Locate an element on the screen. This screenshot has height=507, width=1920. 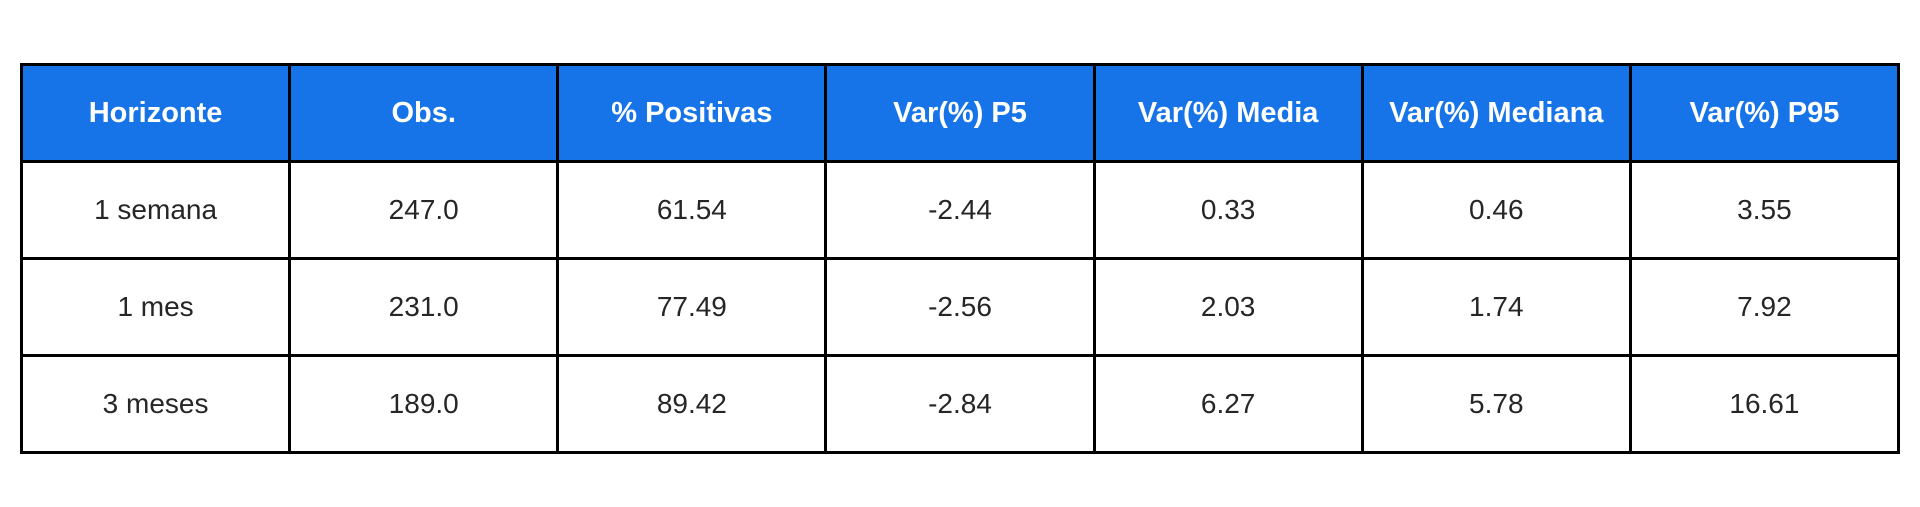
column-header-2: % Positivas is located at coordinates (692, 113).